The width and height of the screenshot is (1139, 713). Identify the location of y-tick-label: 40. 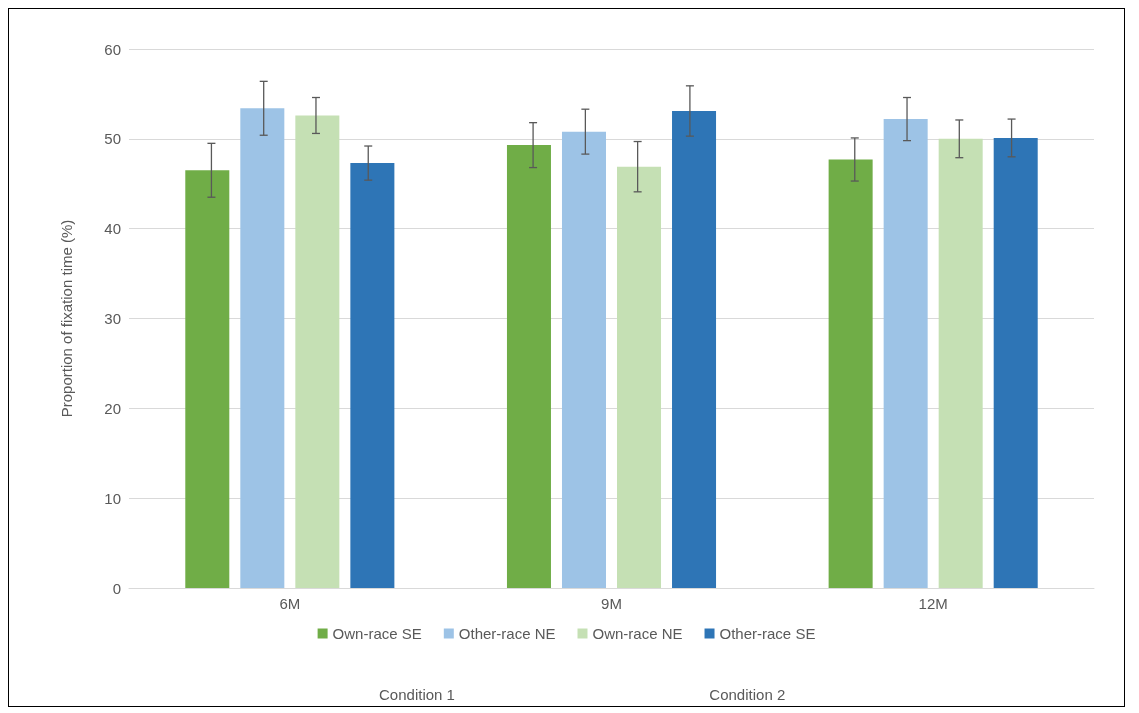
(112, 229).